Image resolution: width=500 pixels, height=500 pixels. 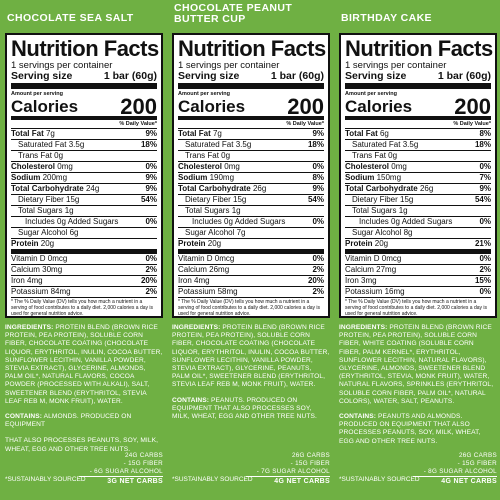 What do you see at coordinates (143, 455) in the screenshot?
I see `carbs-line: 24g CARBS` at bounding box center [143, 455].